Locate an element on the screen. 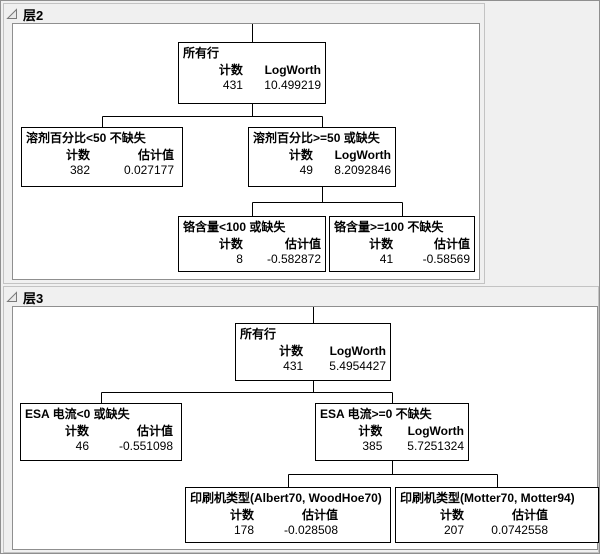 The width and height of the screenshot is (600, 554). node-stats: 计数 49 LogWorth 8.2092846 is located at coordinates (328, 163).